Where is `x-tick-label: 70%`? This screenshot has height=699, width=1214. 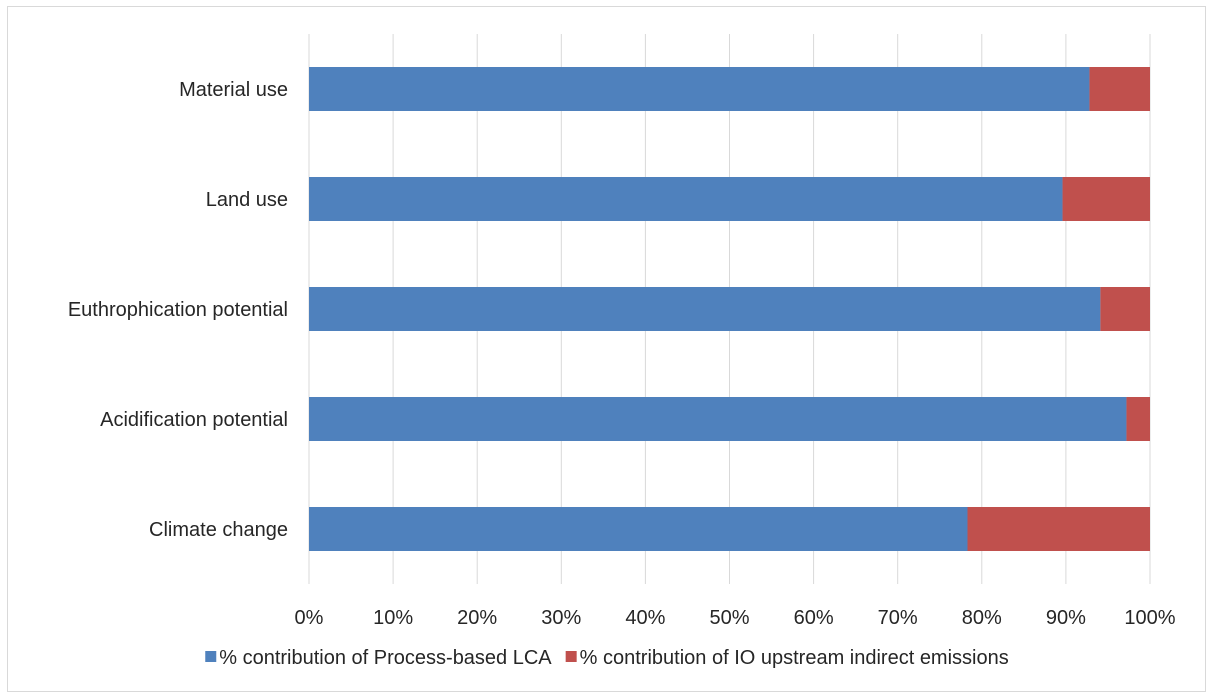
x-tick-label: 70% is located at coordinates (898, 618).